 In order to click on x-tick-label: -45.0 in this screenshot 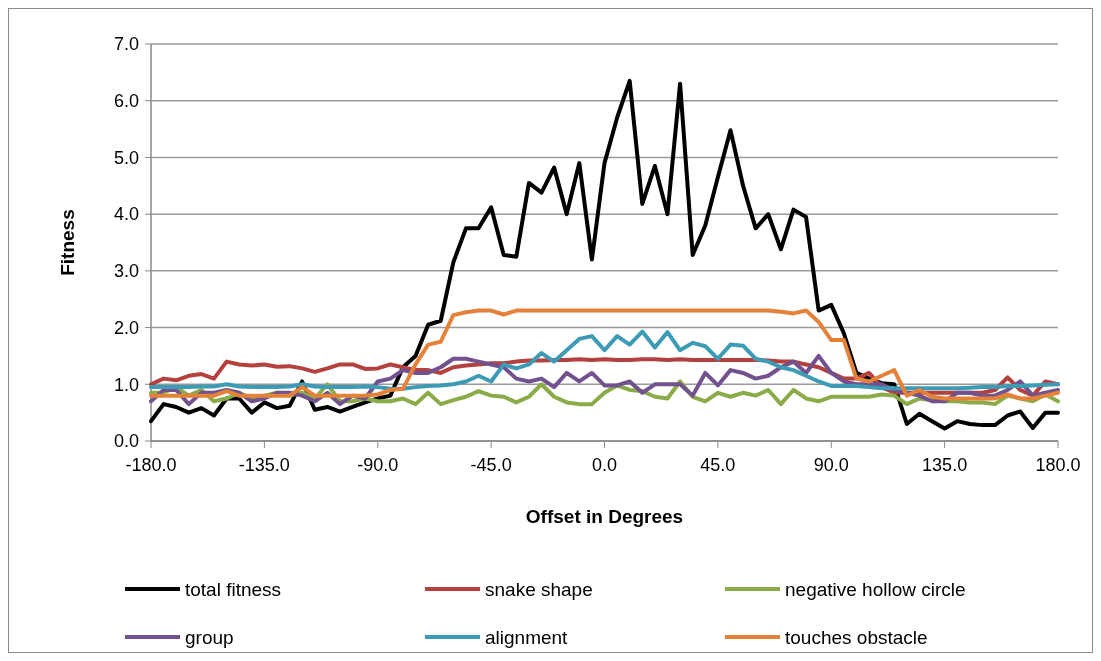, I will do `click(491, 465)`.